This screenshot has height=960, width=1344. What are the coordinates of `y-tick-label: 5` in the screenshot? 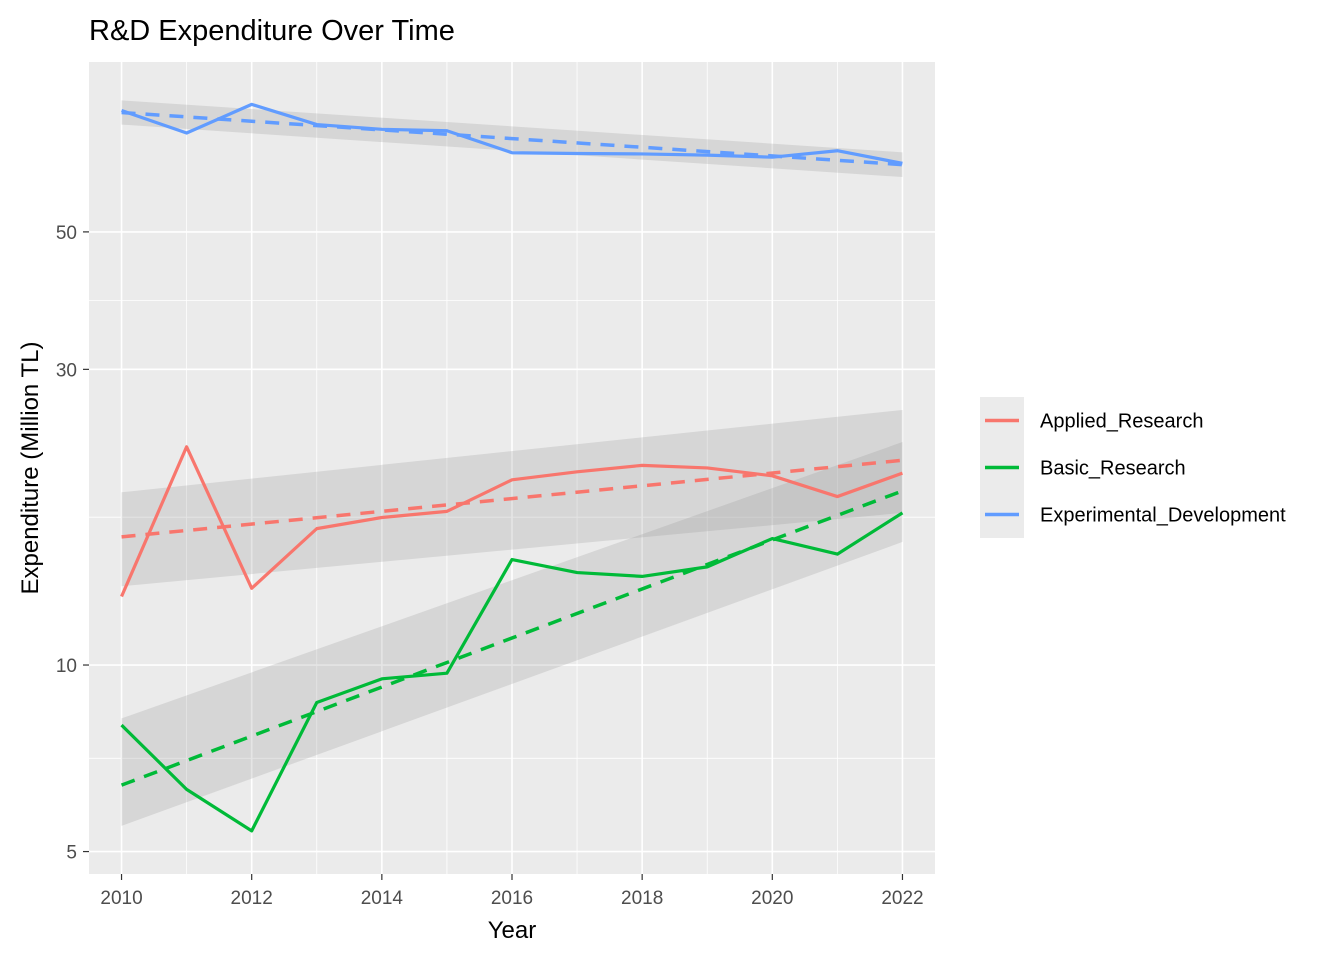 It's located at (71, 853).